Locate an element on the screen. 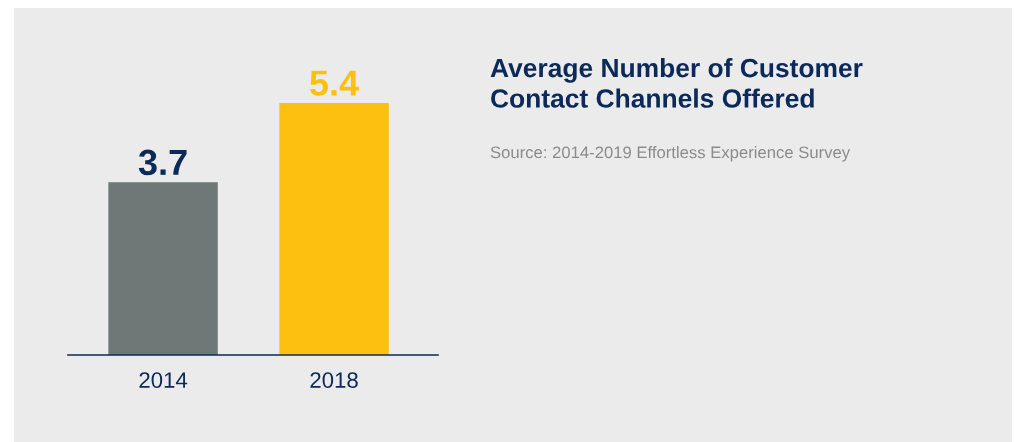 Image resolution: width=1024 pixels, height=442 pixels. data-label: 3.7 is located at coordinates (162, 162).